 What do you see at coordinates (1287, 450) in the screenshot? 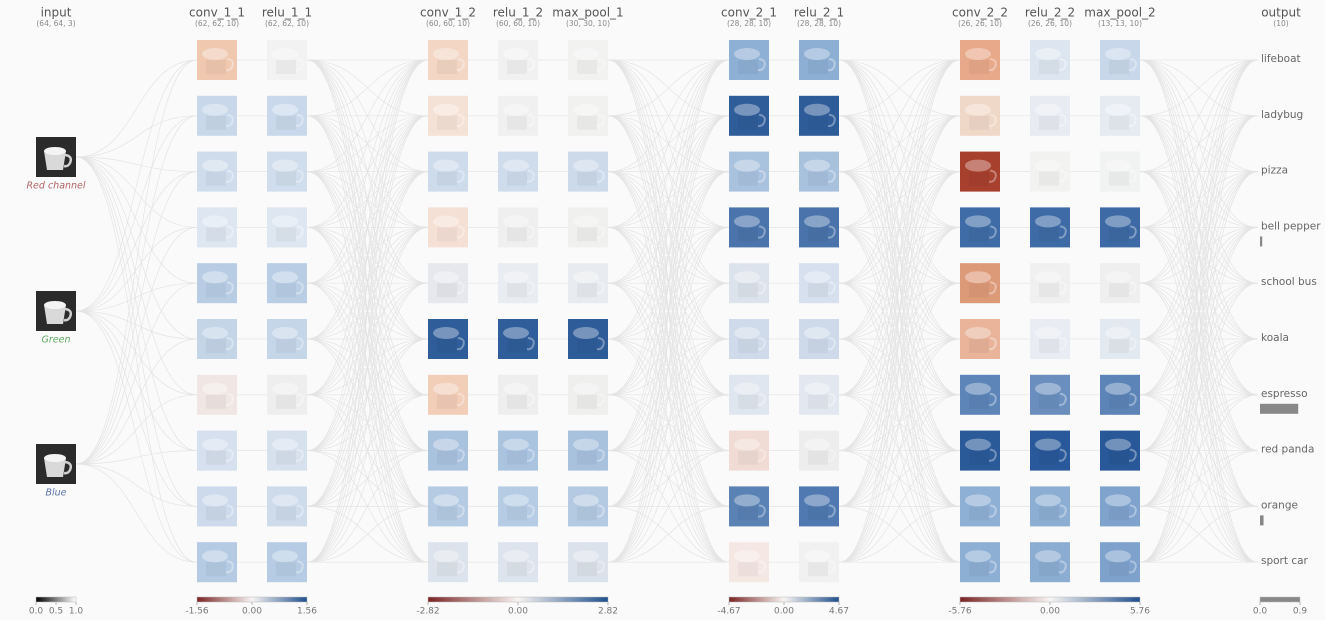
I see `output-label: red panda` at bounding box center [1287, 450].